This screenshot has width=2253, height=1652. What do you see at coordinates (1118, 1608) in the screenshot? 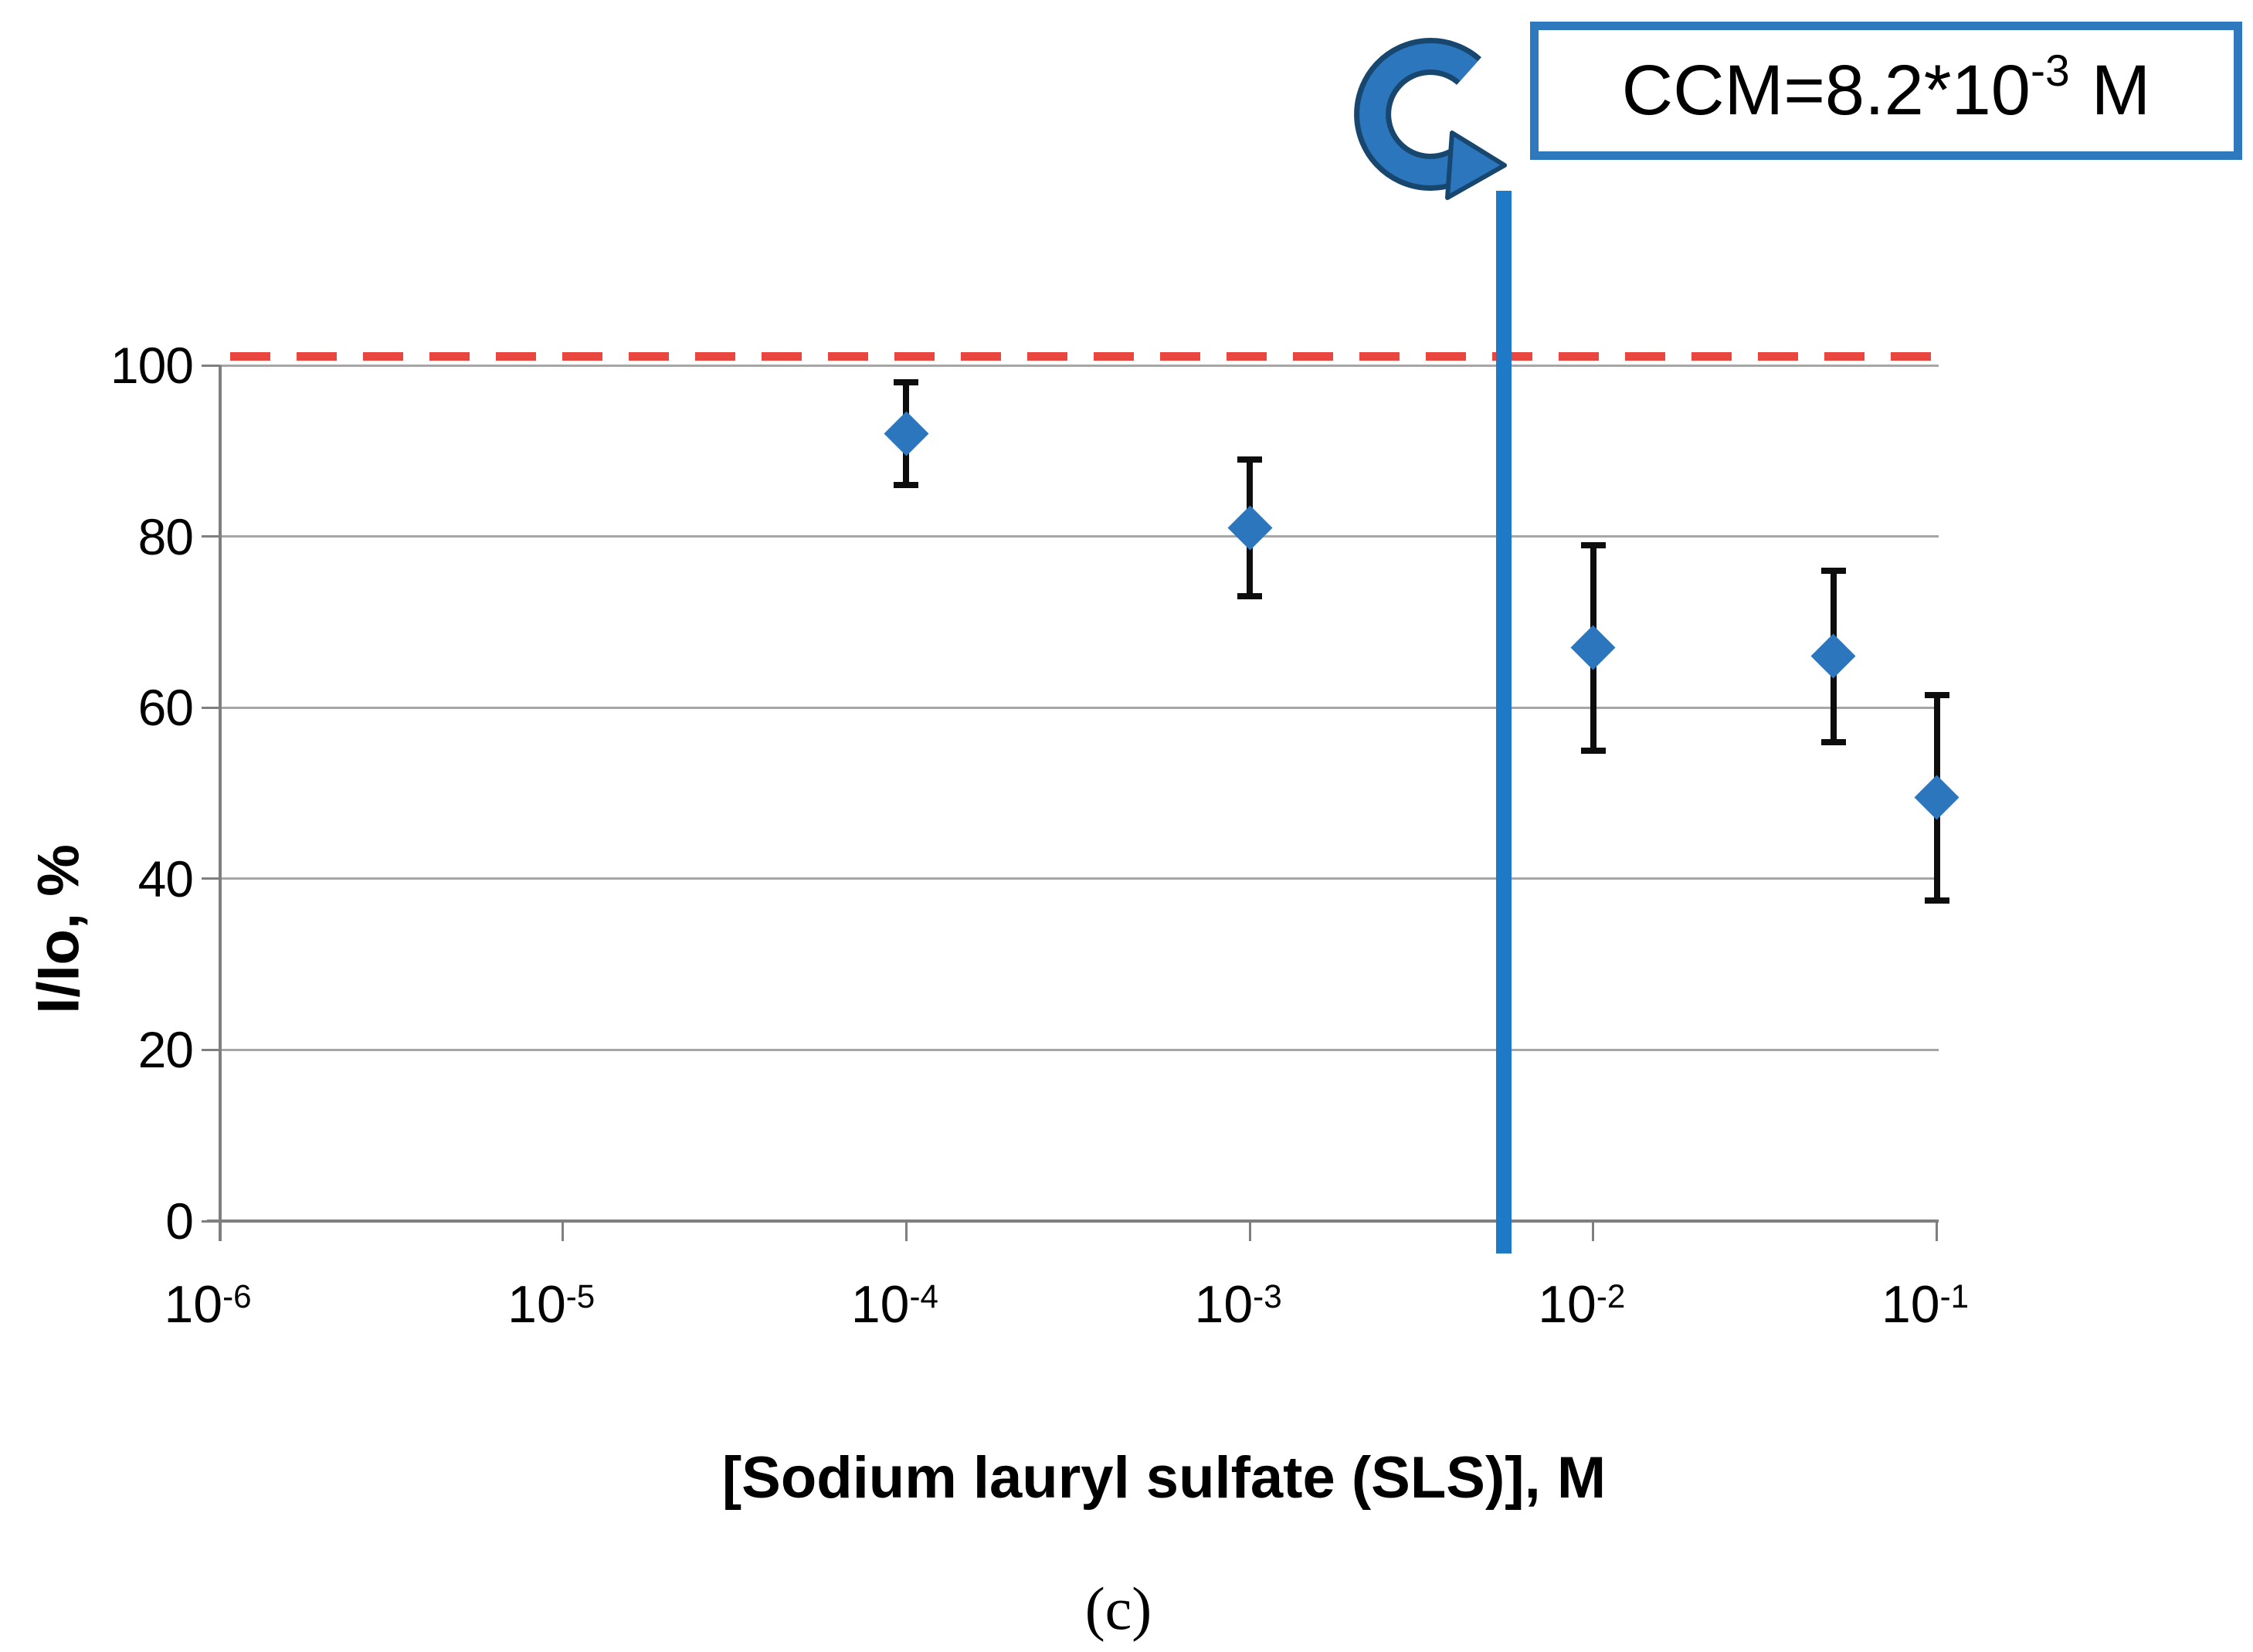
I see `figure-caption: (c)` at bounding box center [1118, 1608].